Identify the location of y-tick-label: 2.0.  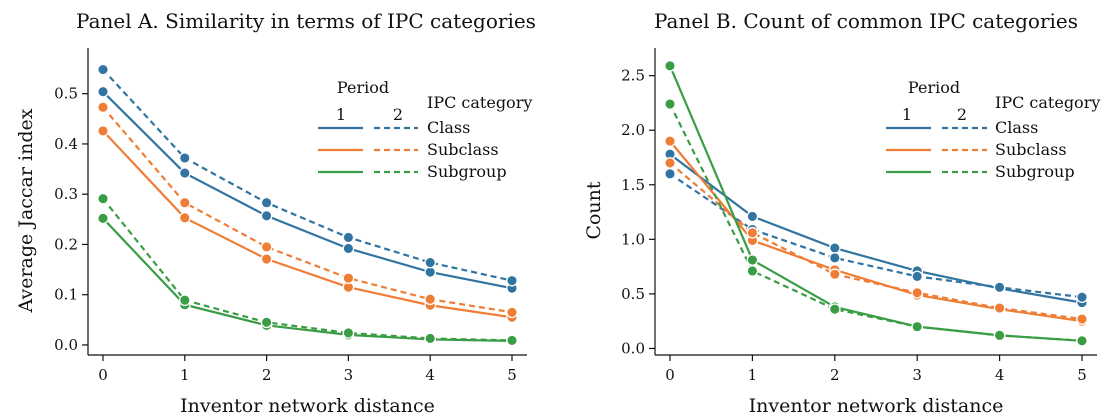
(633, 130).